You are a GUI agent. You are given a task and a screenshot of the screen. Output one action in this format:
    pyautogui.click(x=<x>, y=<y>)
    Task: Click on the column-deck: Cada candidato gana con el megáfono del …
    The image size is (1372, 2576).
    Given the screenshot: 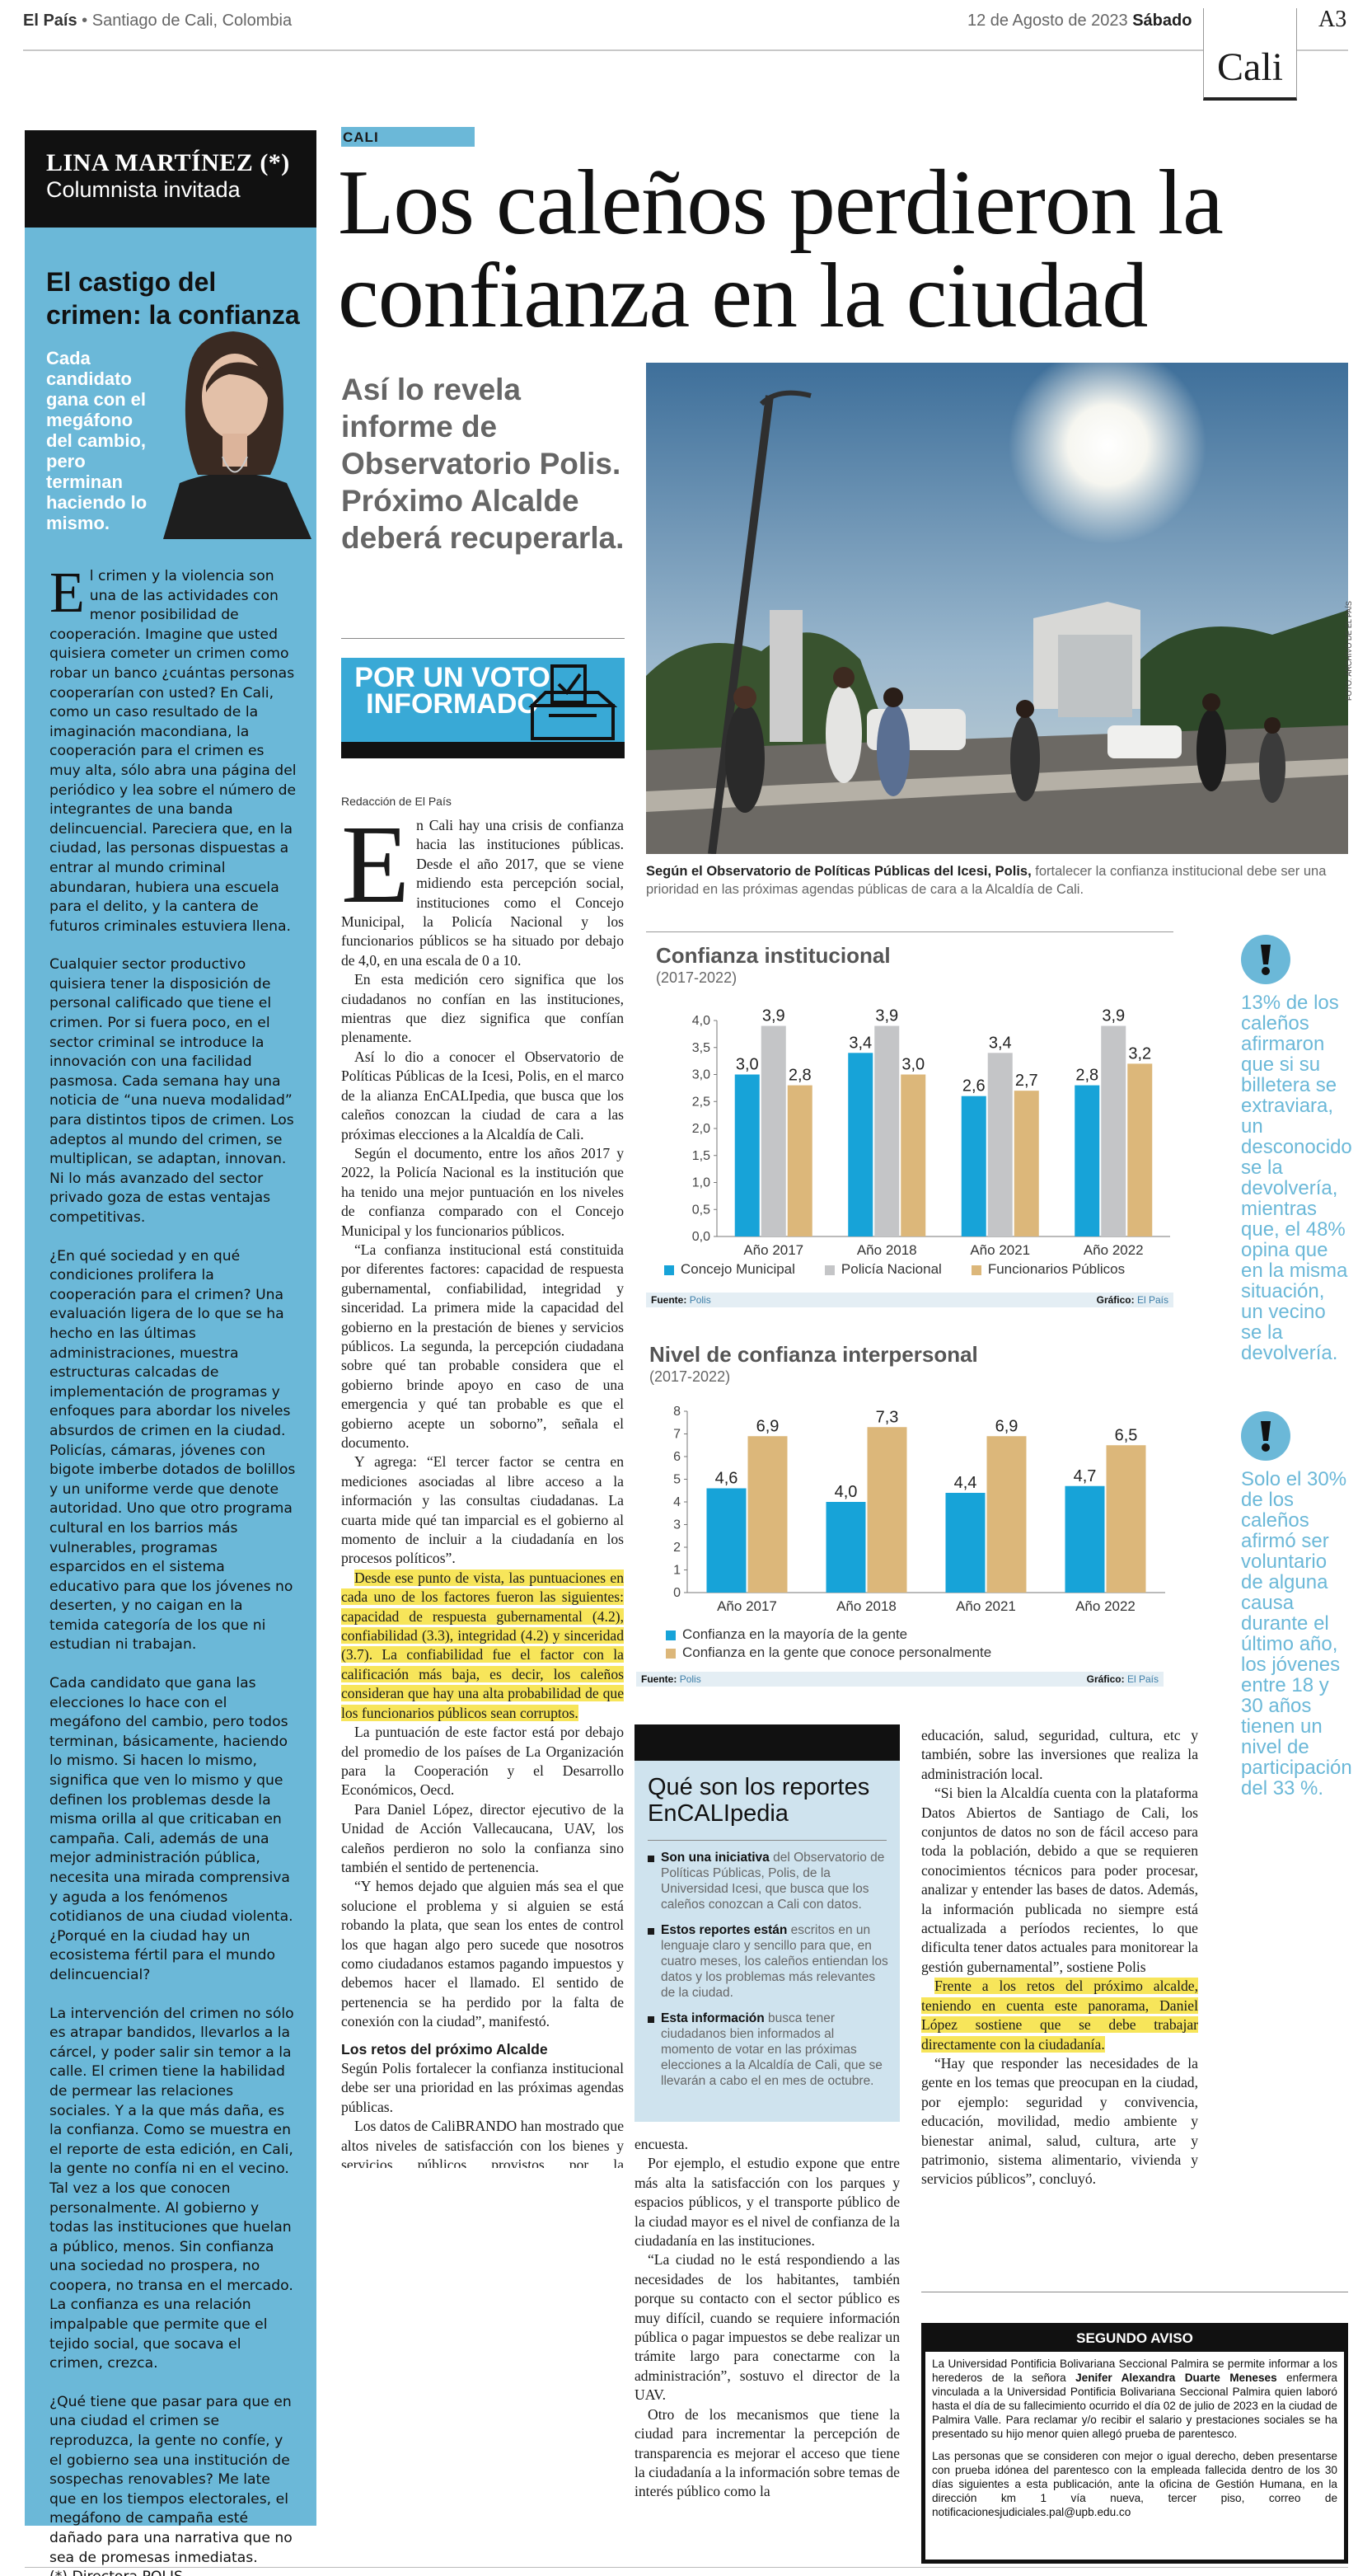 What is the action you would take?
    pyautogui.click(x=97, y=441)
    